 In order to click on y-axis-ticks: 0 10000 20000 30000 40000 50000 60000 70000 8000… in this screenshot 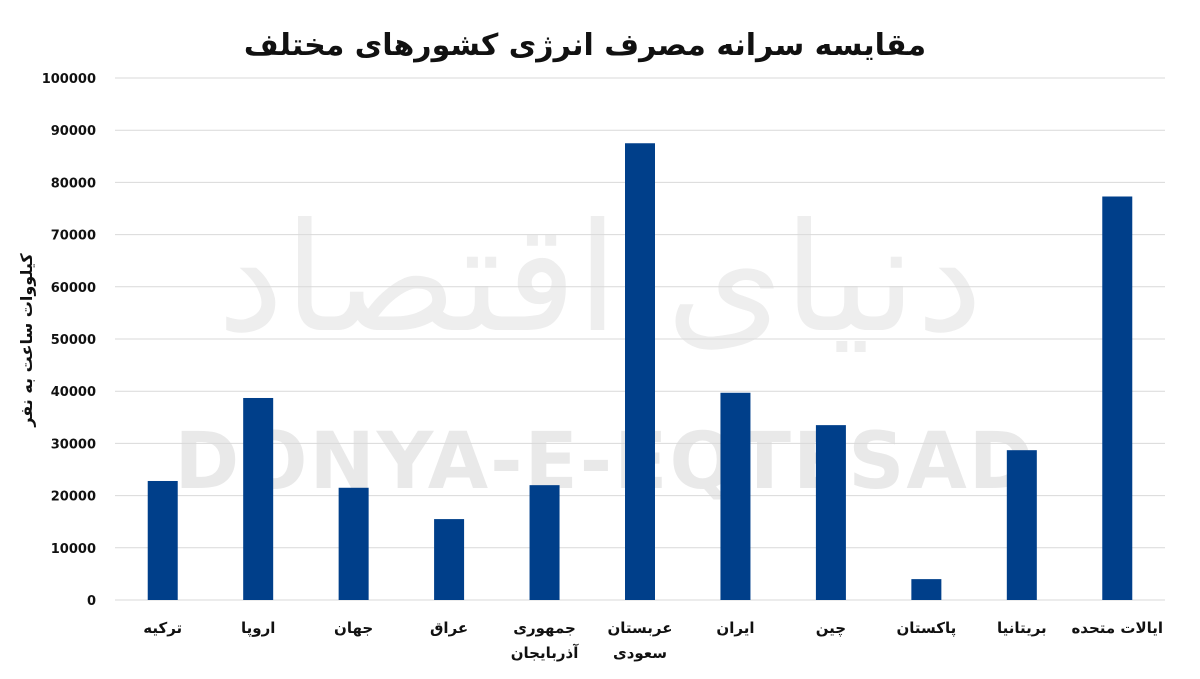, I will do `click(69, 340)`.